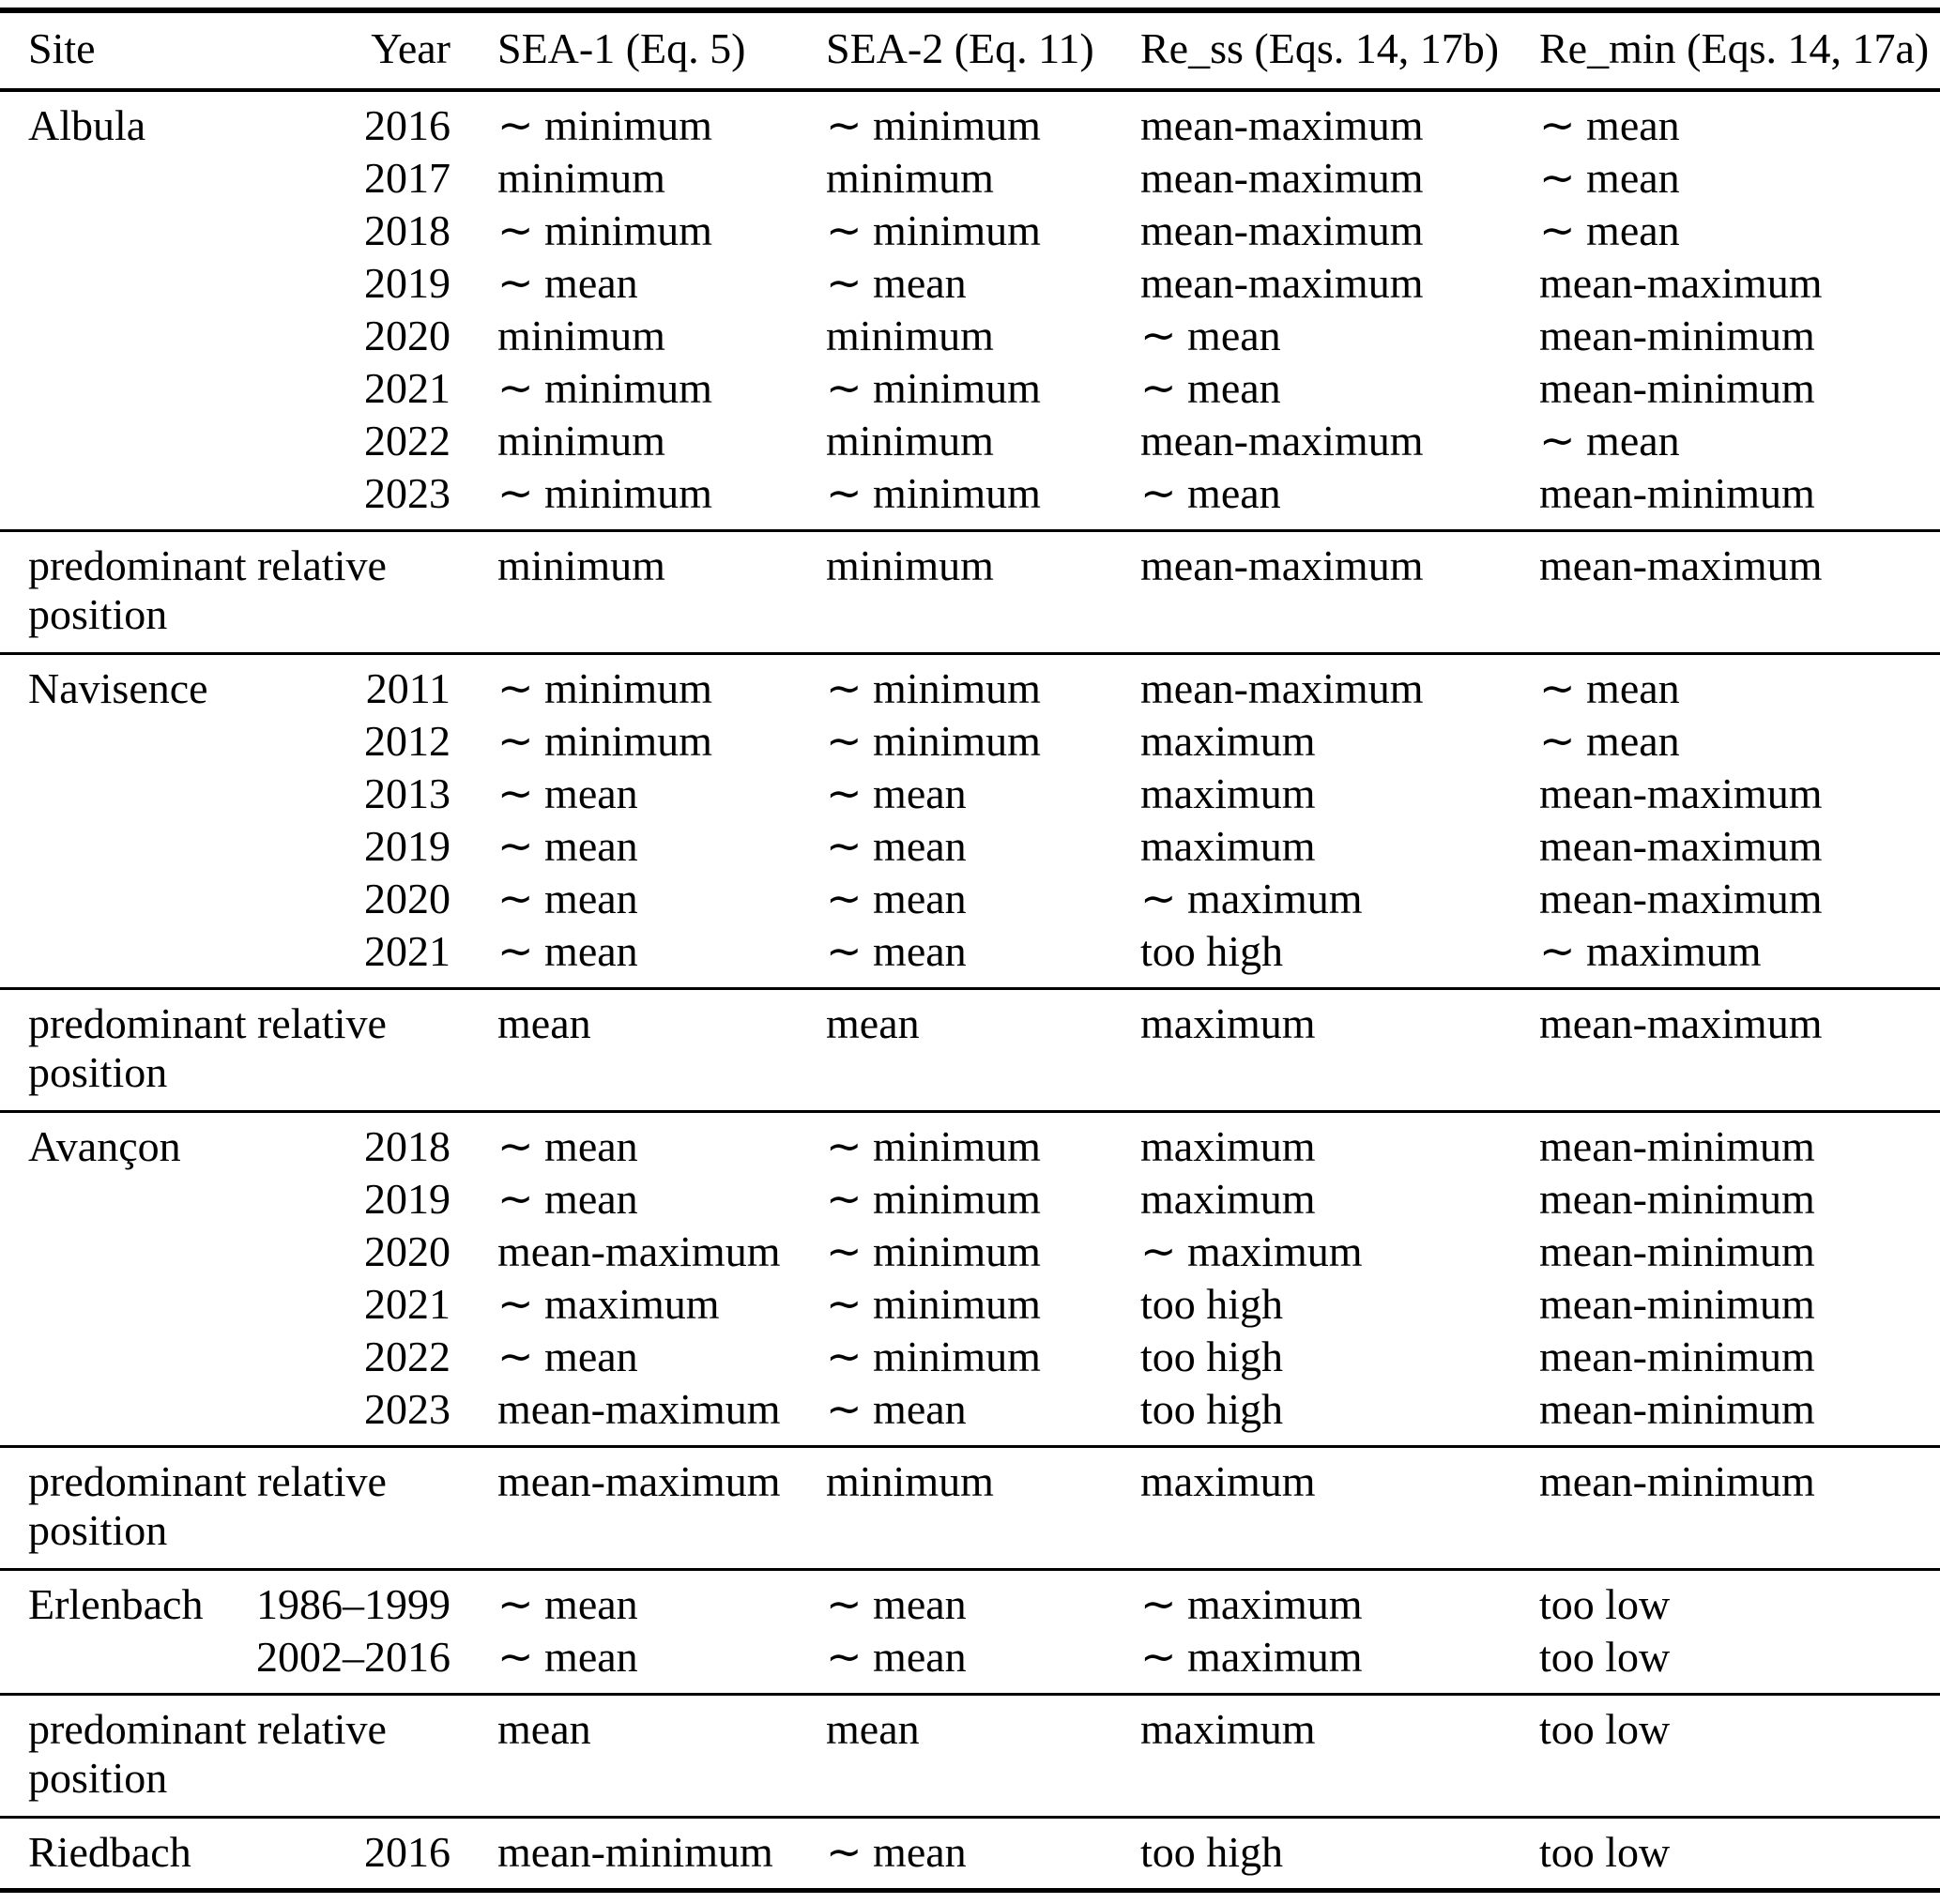 The width and height of the screenshot is (1940, 1904). Describe the element at coordinates (118, 688) in the screenshot. I see `cell-site: Navisence` at that location.